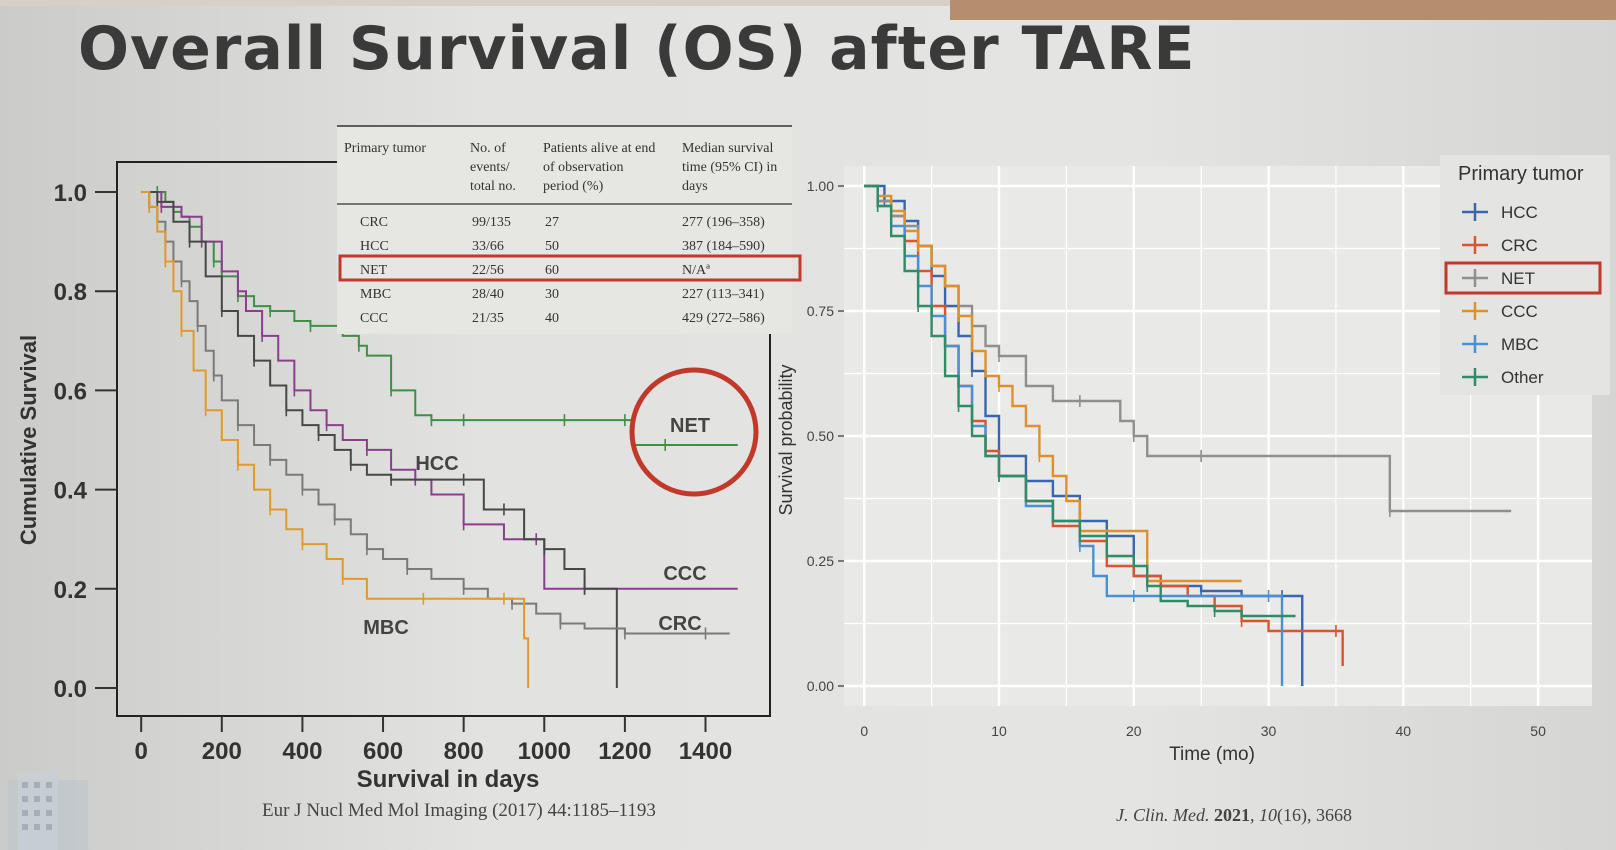  Describe the element at coordinates (786, 439) in the screenshot. I see `r-y-axis-label: Survival probability` at that location.